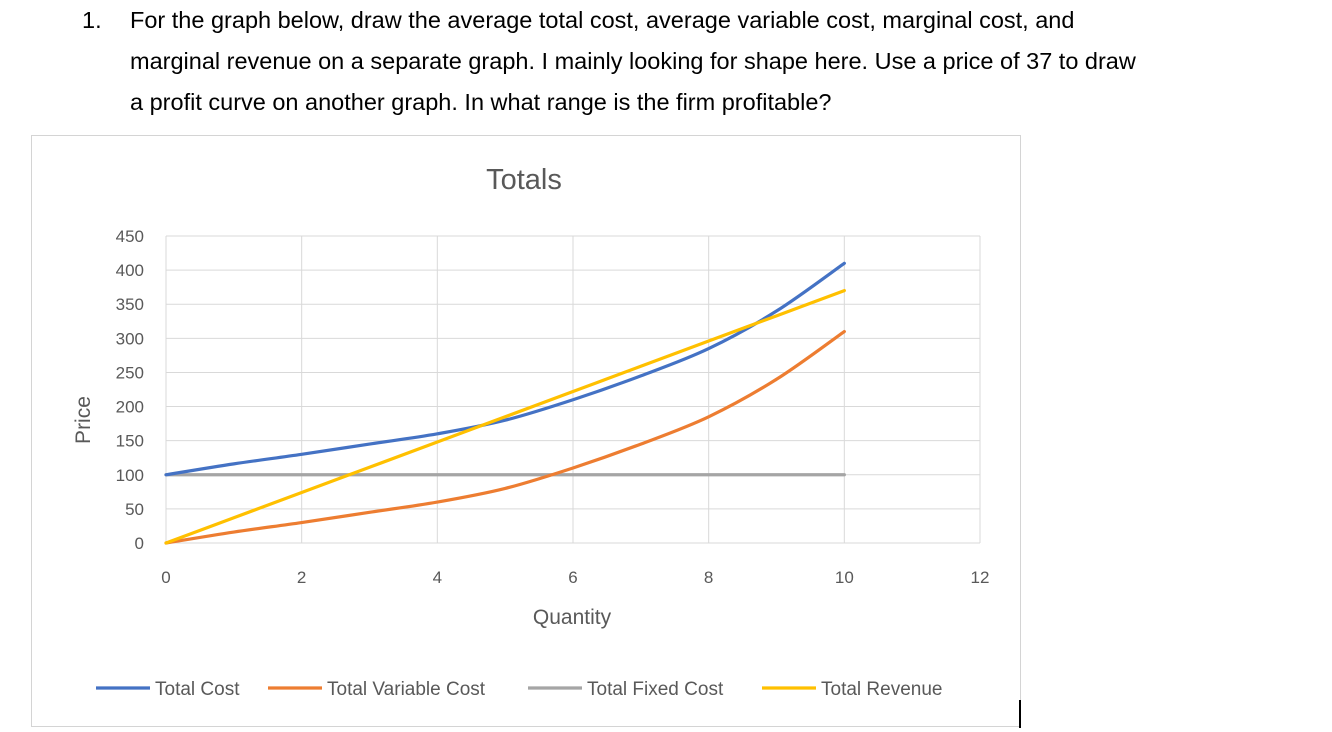  What do you see at coordinates (301, 577) in the screenshot?
I see `x-tick-label: 2` at bounding box center [301, 577].